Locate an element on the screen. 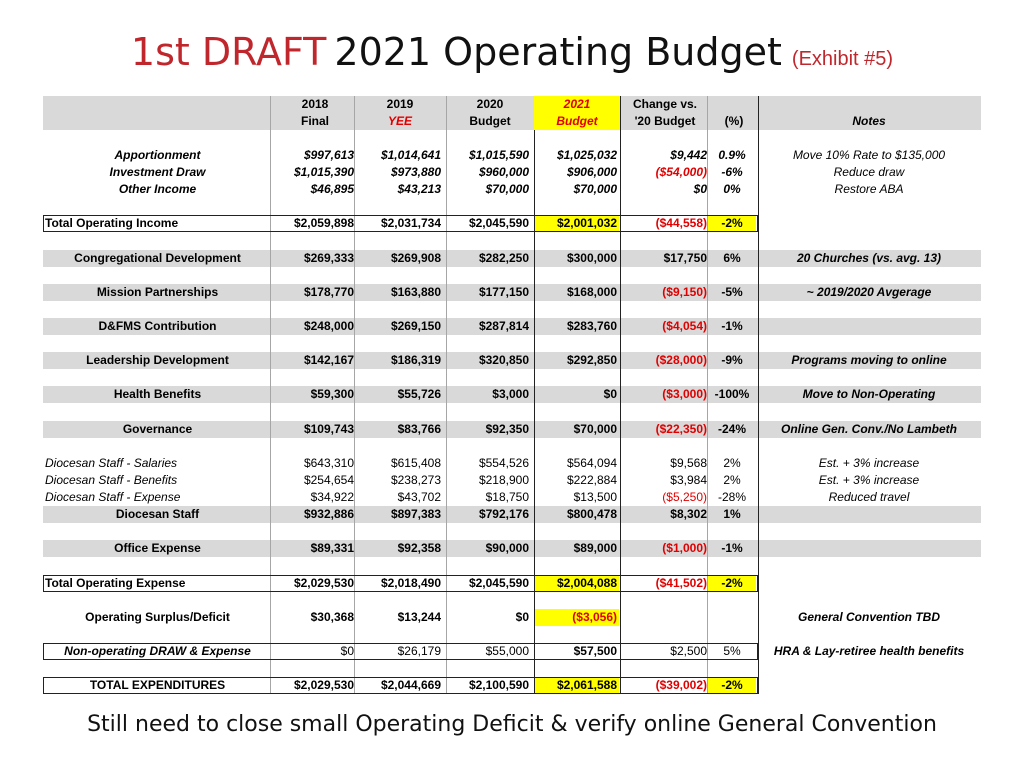 This screenshot has width=1024, height=768. cell-2018: $248,000 is located at coordinates (328, 326).